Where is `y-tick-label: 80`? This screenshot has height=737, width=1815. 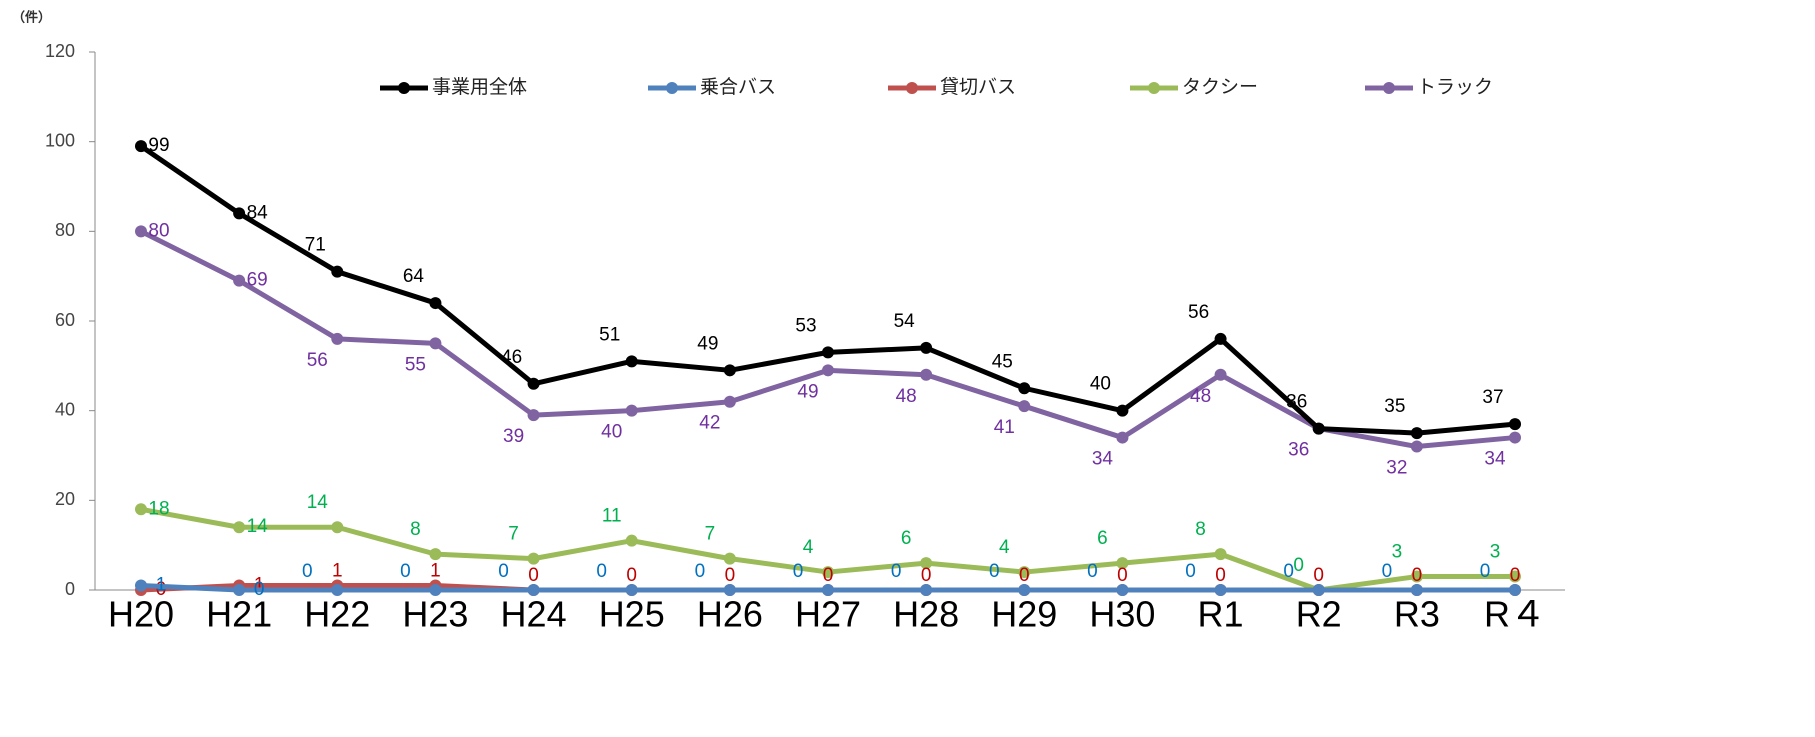
y-tick-label: 80 is located at coordinates (65, 230).